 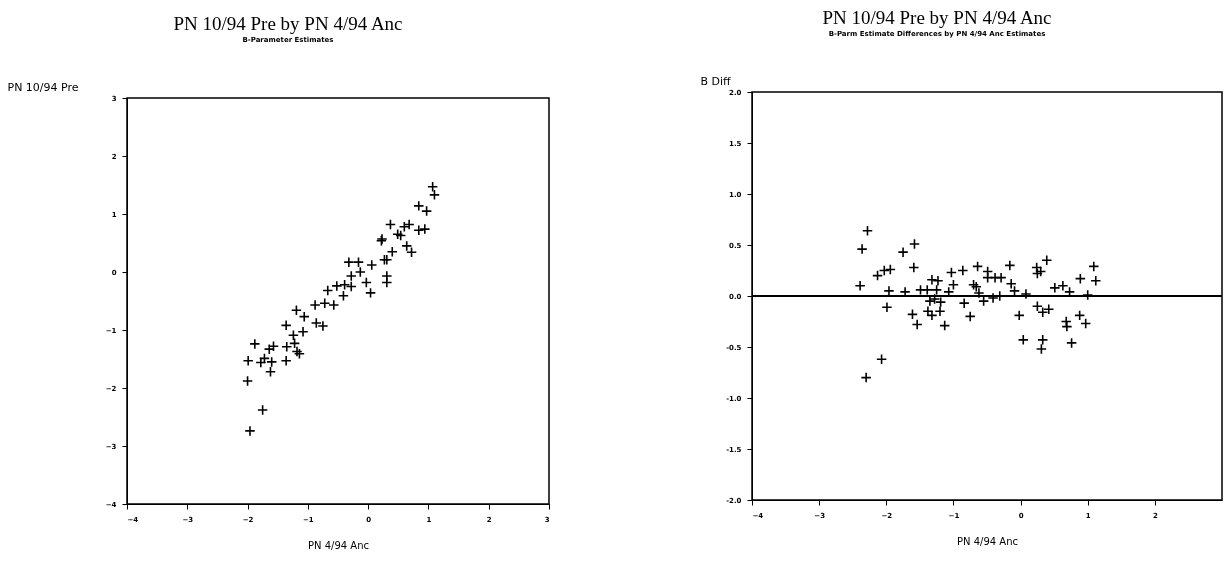 I want to click on y-axis-title: PN 10/94 Pre, so click(x=43, y=87).